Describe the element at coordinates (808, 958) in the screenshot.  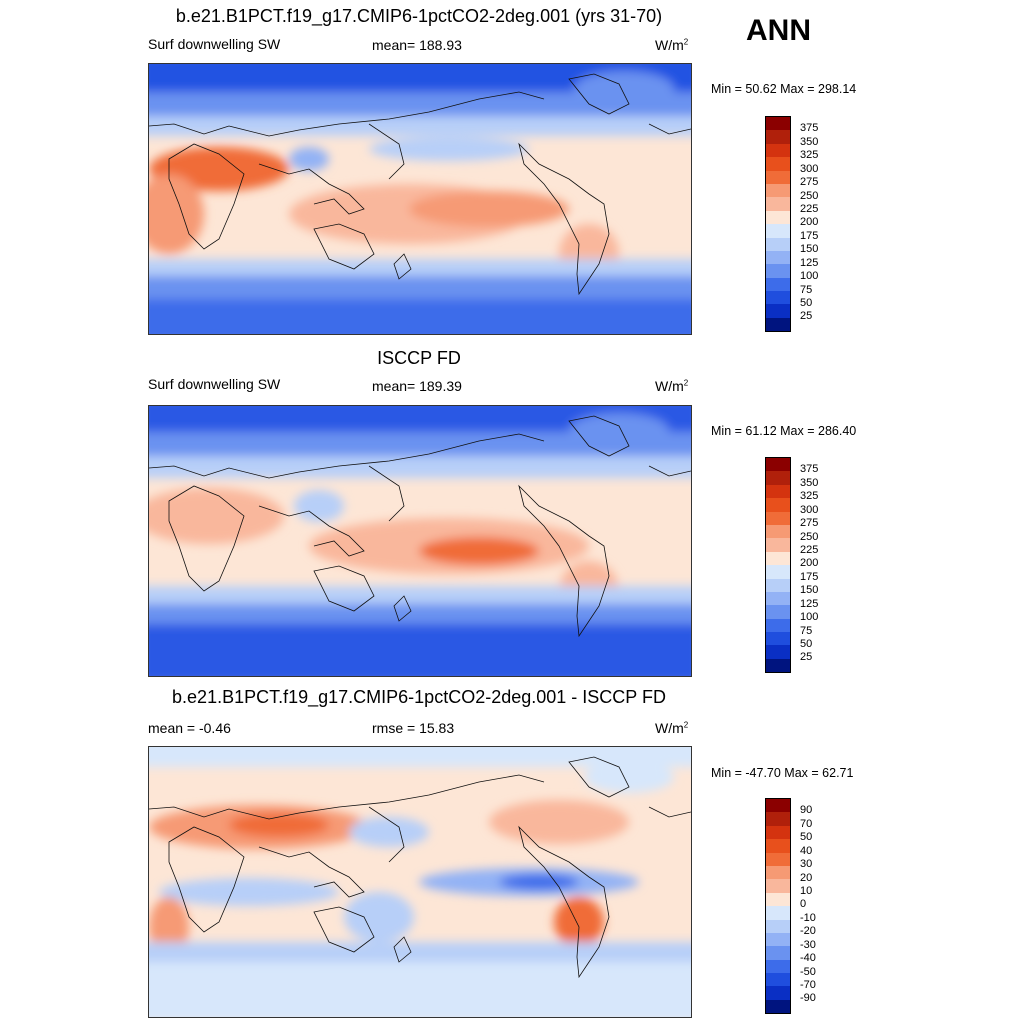
I see `panel3-colorbar-label: -40` at that location.